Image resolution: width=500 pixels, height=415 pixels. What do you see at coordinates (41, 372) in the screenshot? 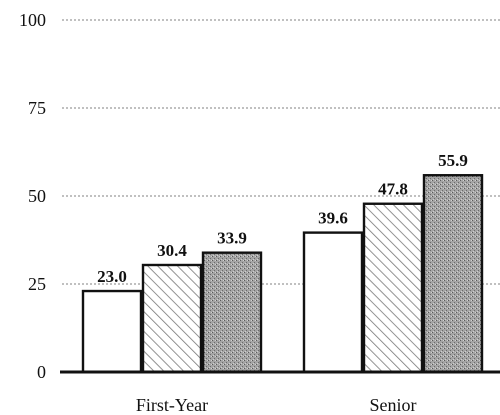
I see `y-tick-label: 0` at bounding box center [41, 372].